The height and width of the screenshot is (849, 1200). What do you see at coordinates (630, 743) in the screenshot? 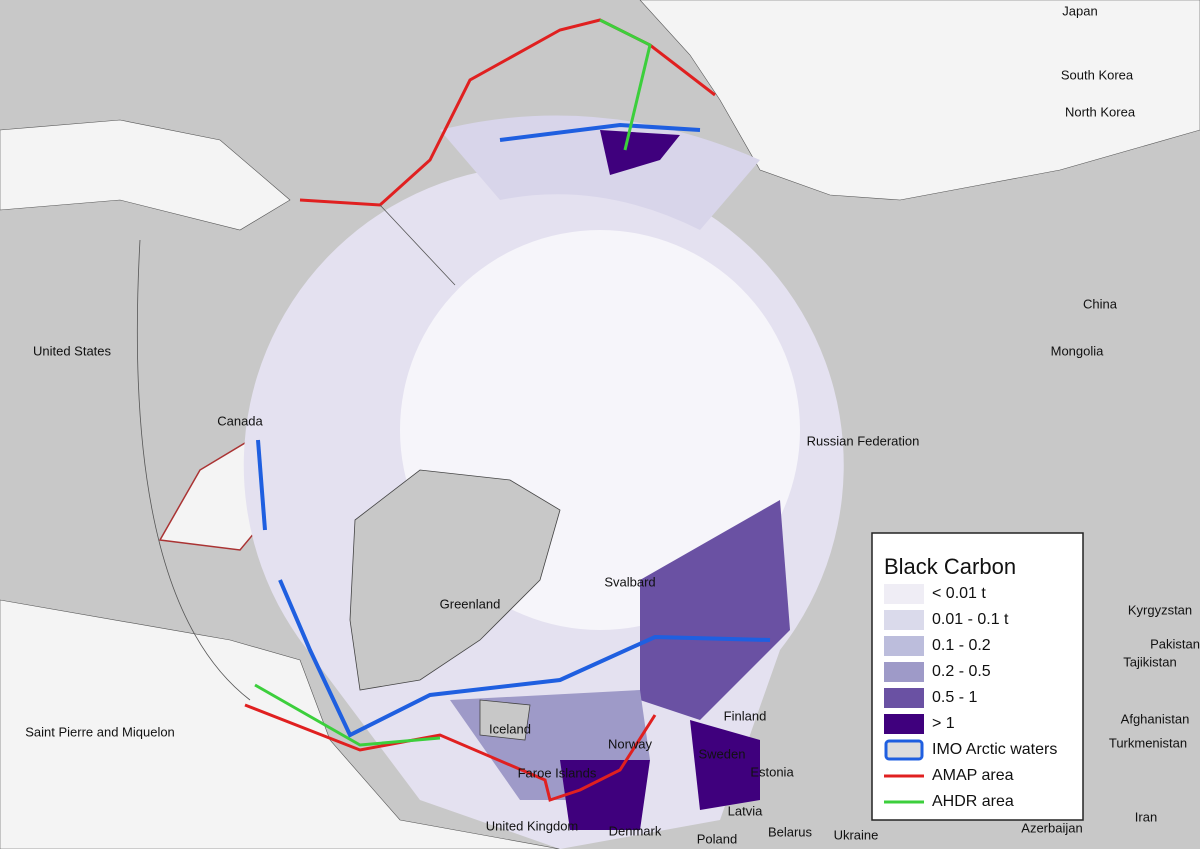
I see `place-label: Norway` at bounding box center [630, 743].